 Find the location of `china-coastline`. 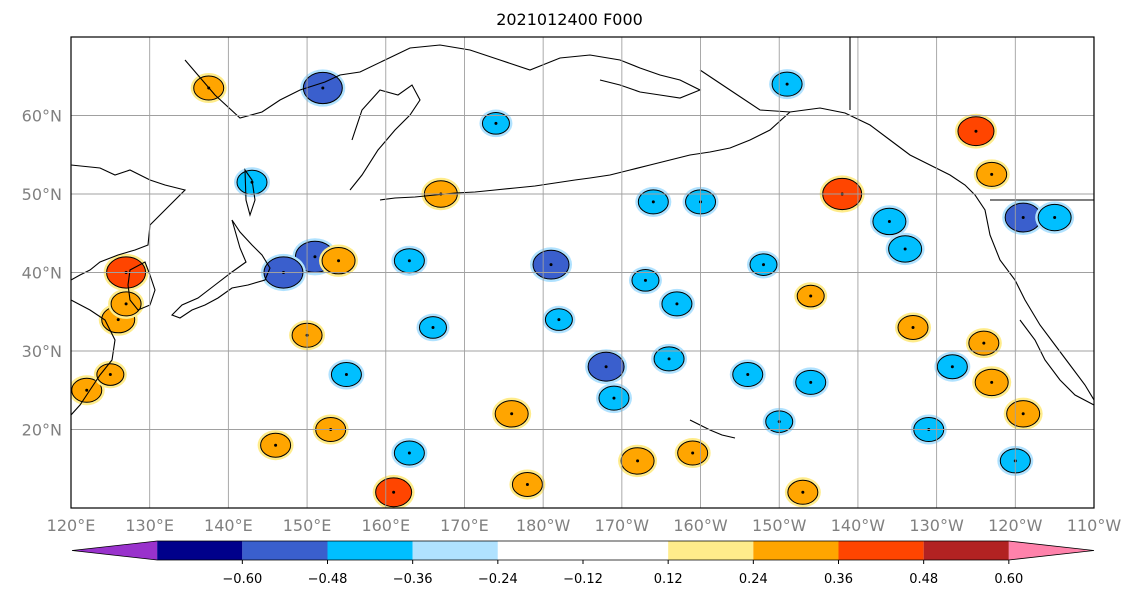

china-coastline is located at coordinates (93, 357).